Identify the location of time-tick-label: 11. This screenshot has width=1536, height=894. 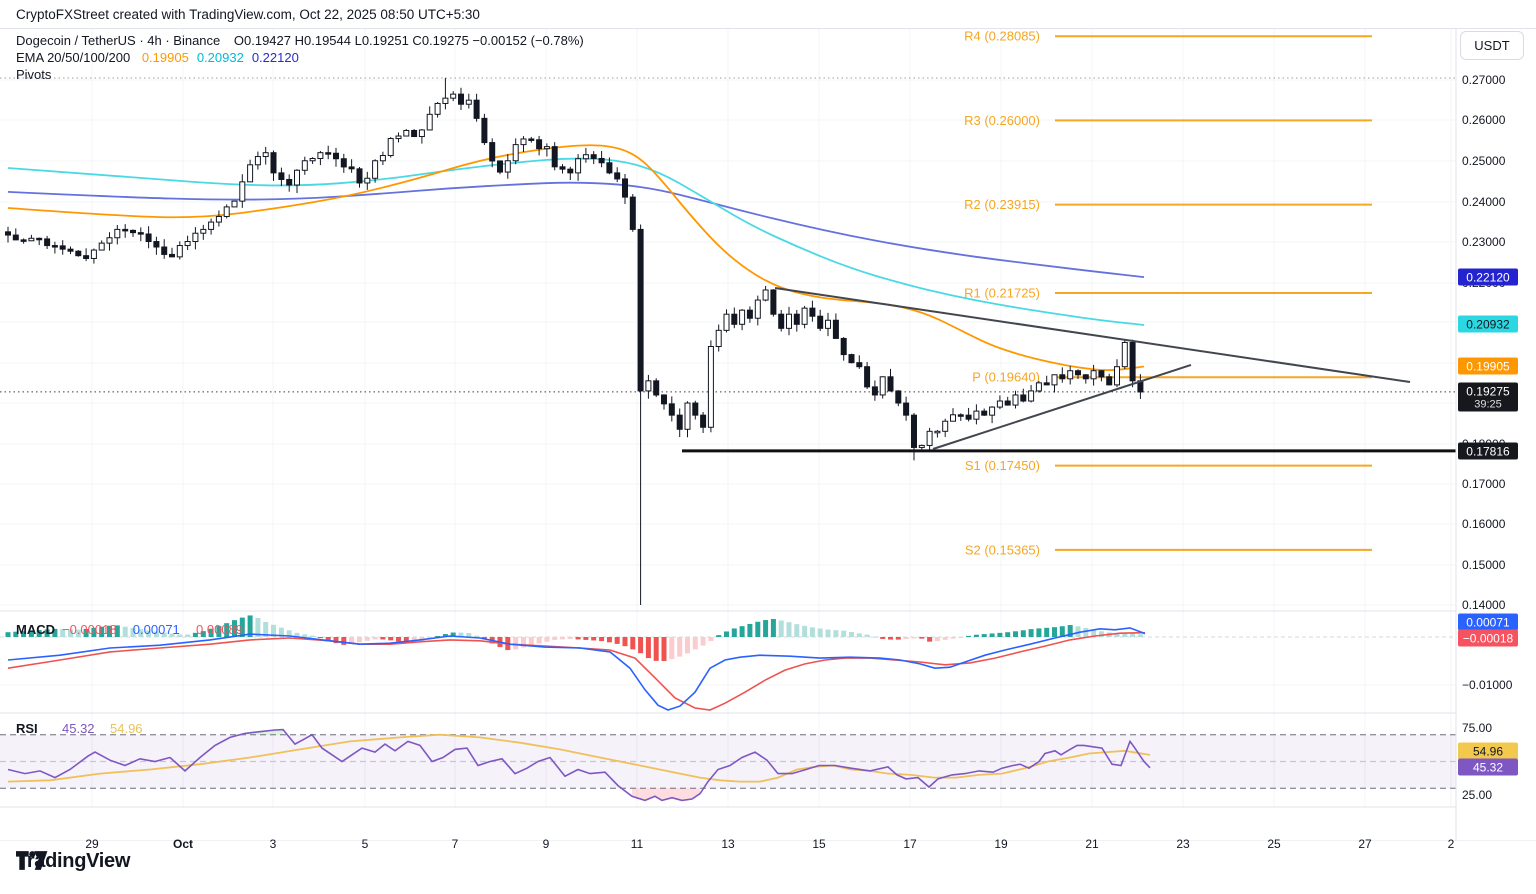
(637, 844).